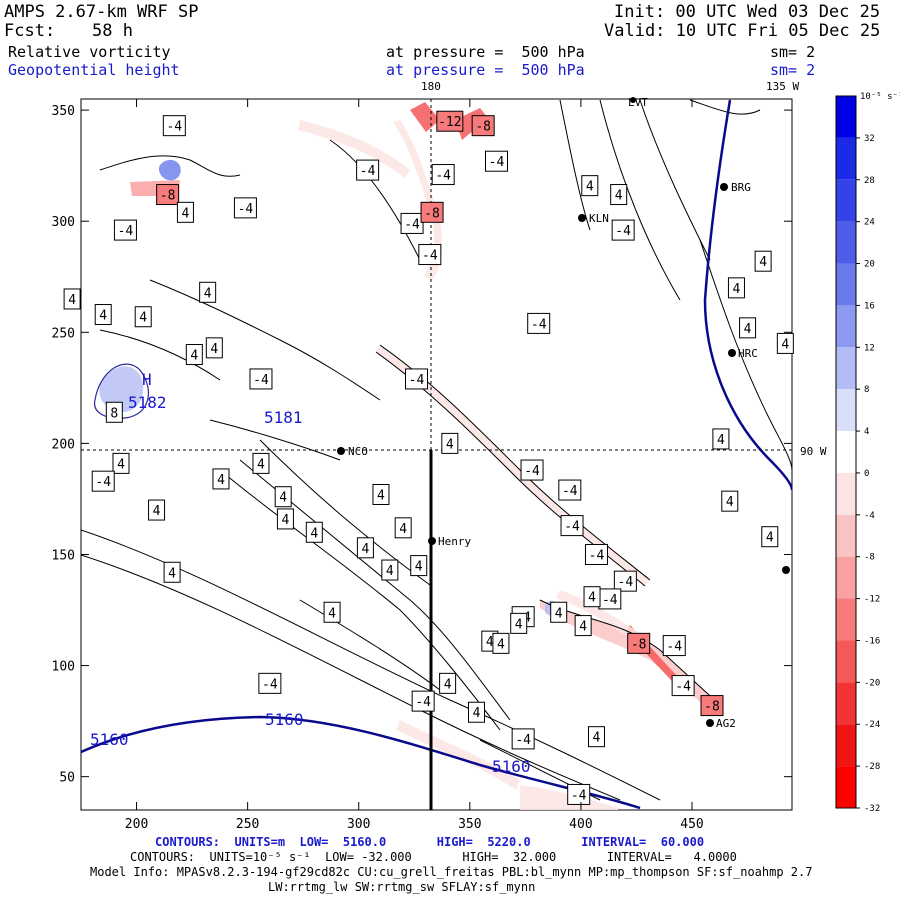  What do you see at coordinates (813, 451) in the screenshot?
I see `lat-90w-label: 90 W` at bounding box center [813, 451].